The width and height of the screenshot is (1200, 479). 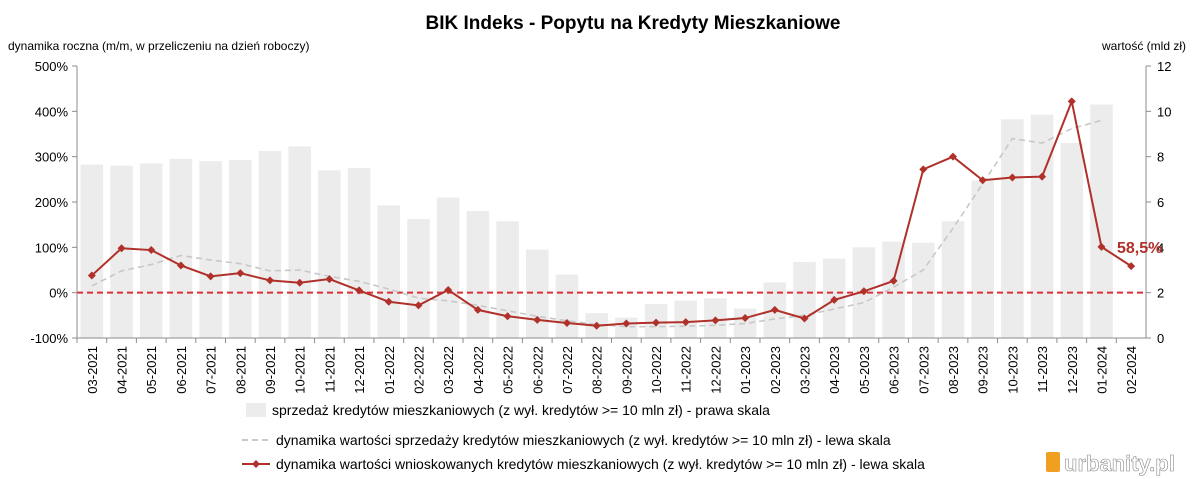 I want to click on x-tick-label-11-2023: 11-2023, so click(x=1042, y=369).